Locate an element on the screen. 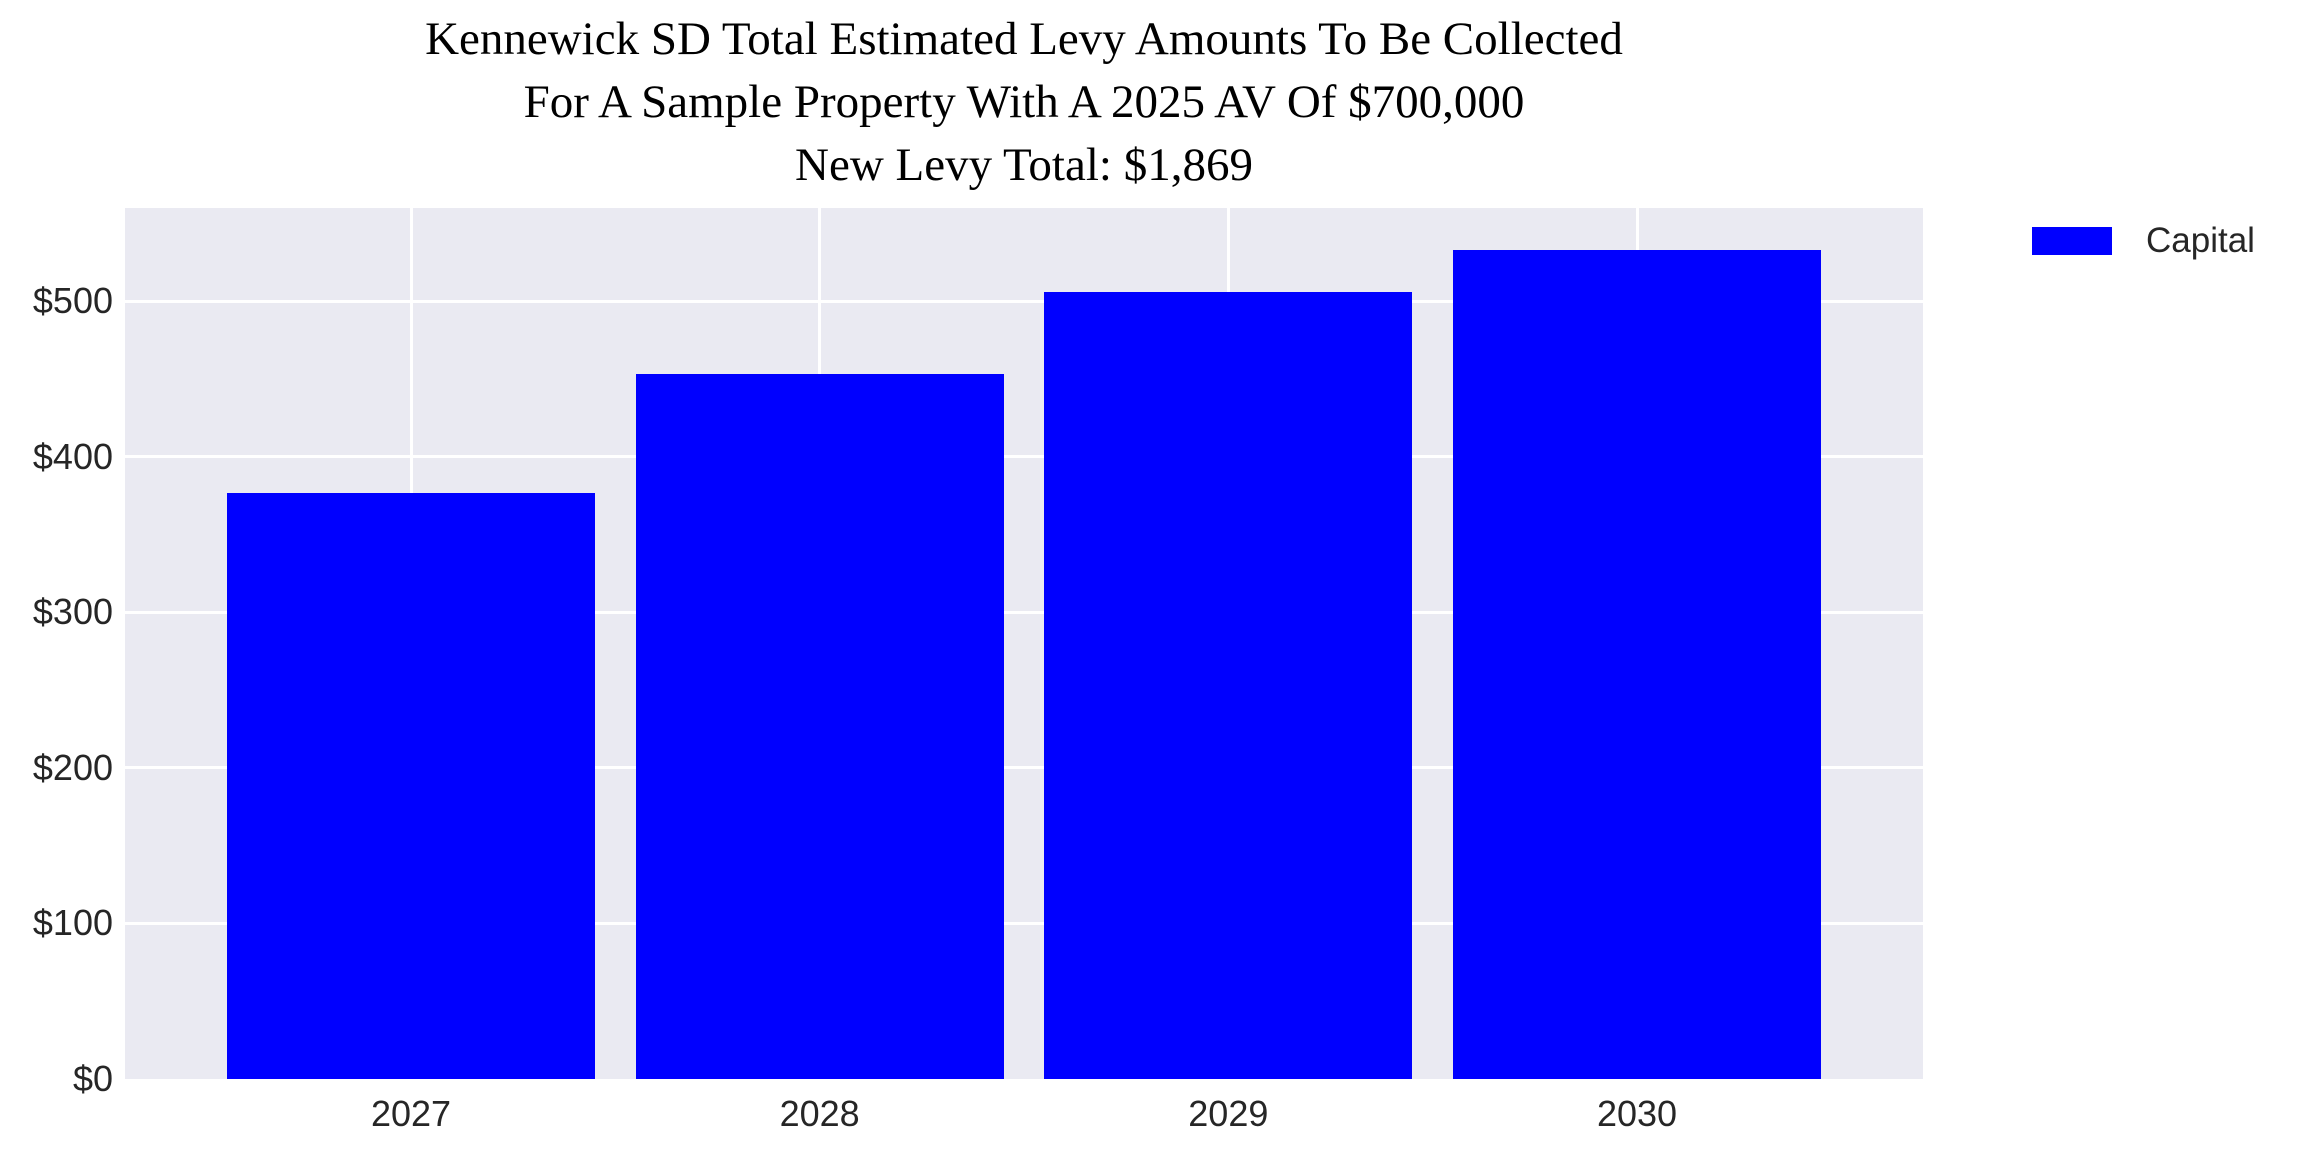  ytick-label-500: $500 is located at coordinates (72, 301).